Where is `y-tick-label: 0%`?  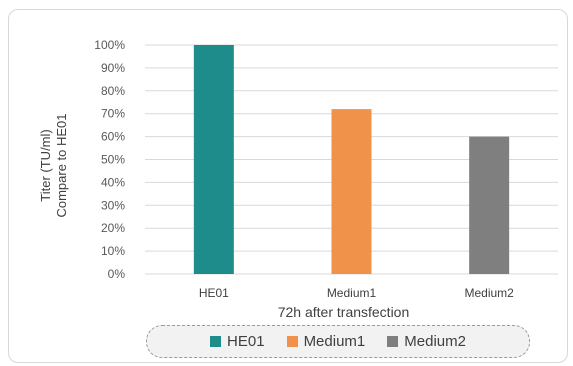 y-tick-label: 0% is located at coordinates (117, 274).